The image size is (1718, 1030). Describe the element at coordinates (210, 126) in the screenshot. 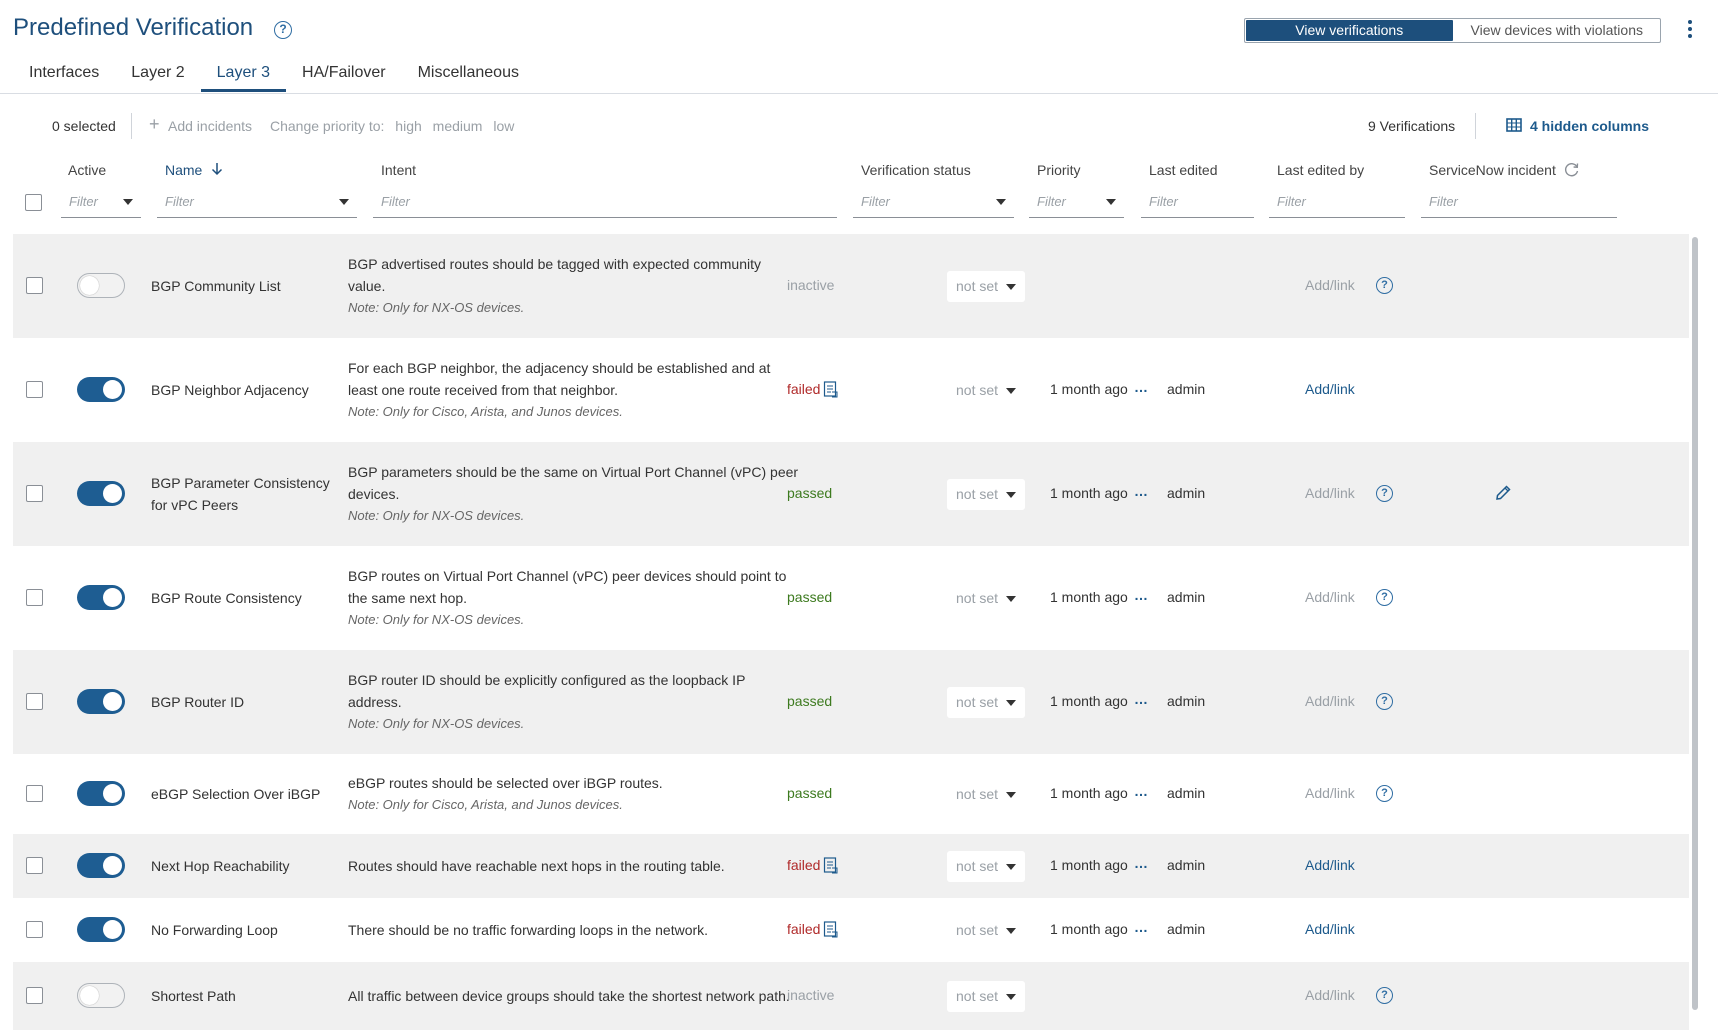

I see `add-incidents-button: Add incidents` at that location.